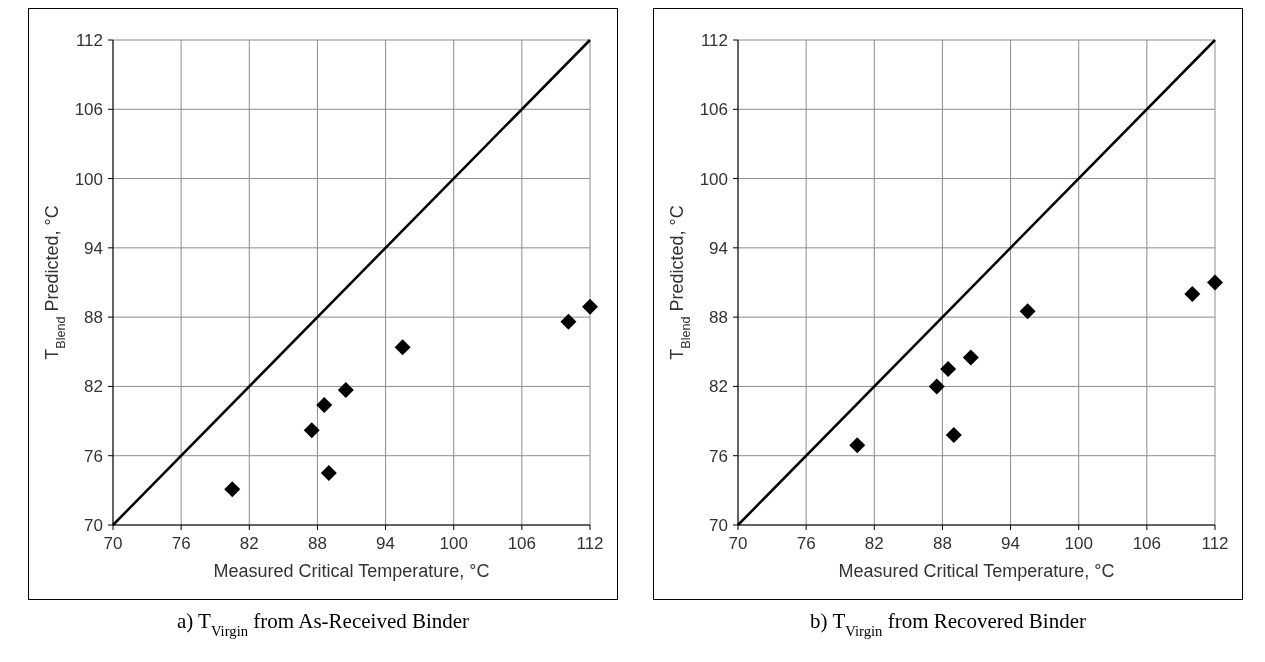 The height and width of the screenshot is (662, 1265). I want to click on text: b) T$_{Virgin}$ from Recovered Binder, so click(948, 624).